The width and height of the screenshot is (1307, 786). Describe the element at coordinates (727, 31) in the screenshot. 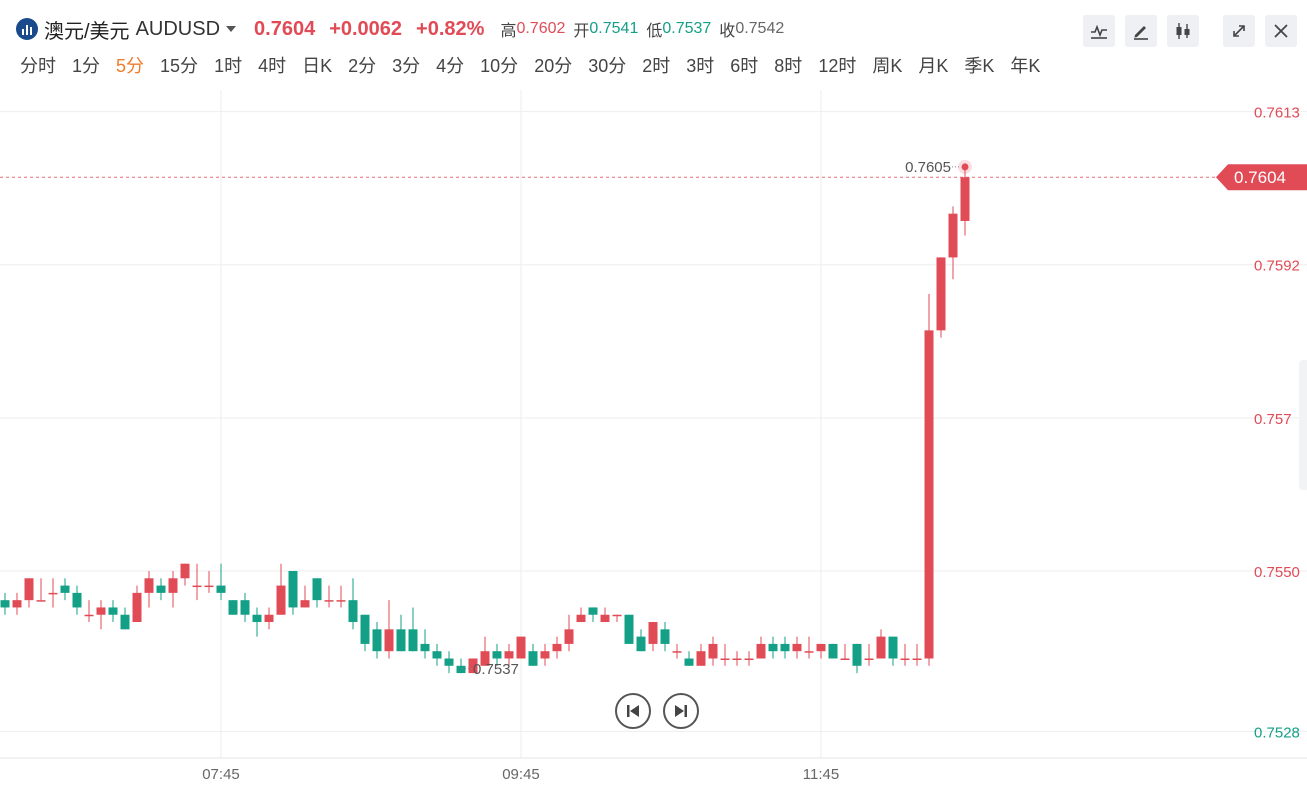

I see `close-label: 收` at that location.